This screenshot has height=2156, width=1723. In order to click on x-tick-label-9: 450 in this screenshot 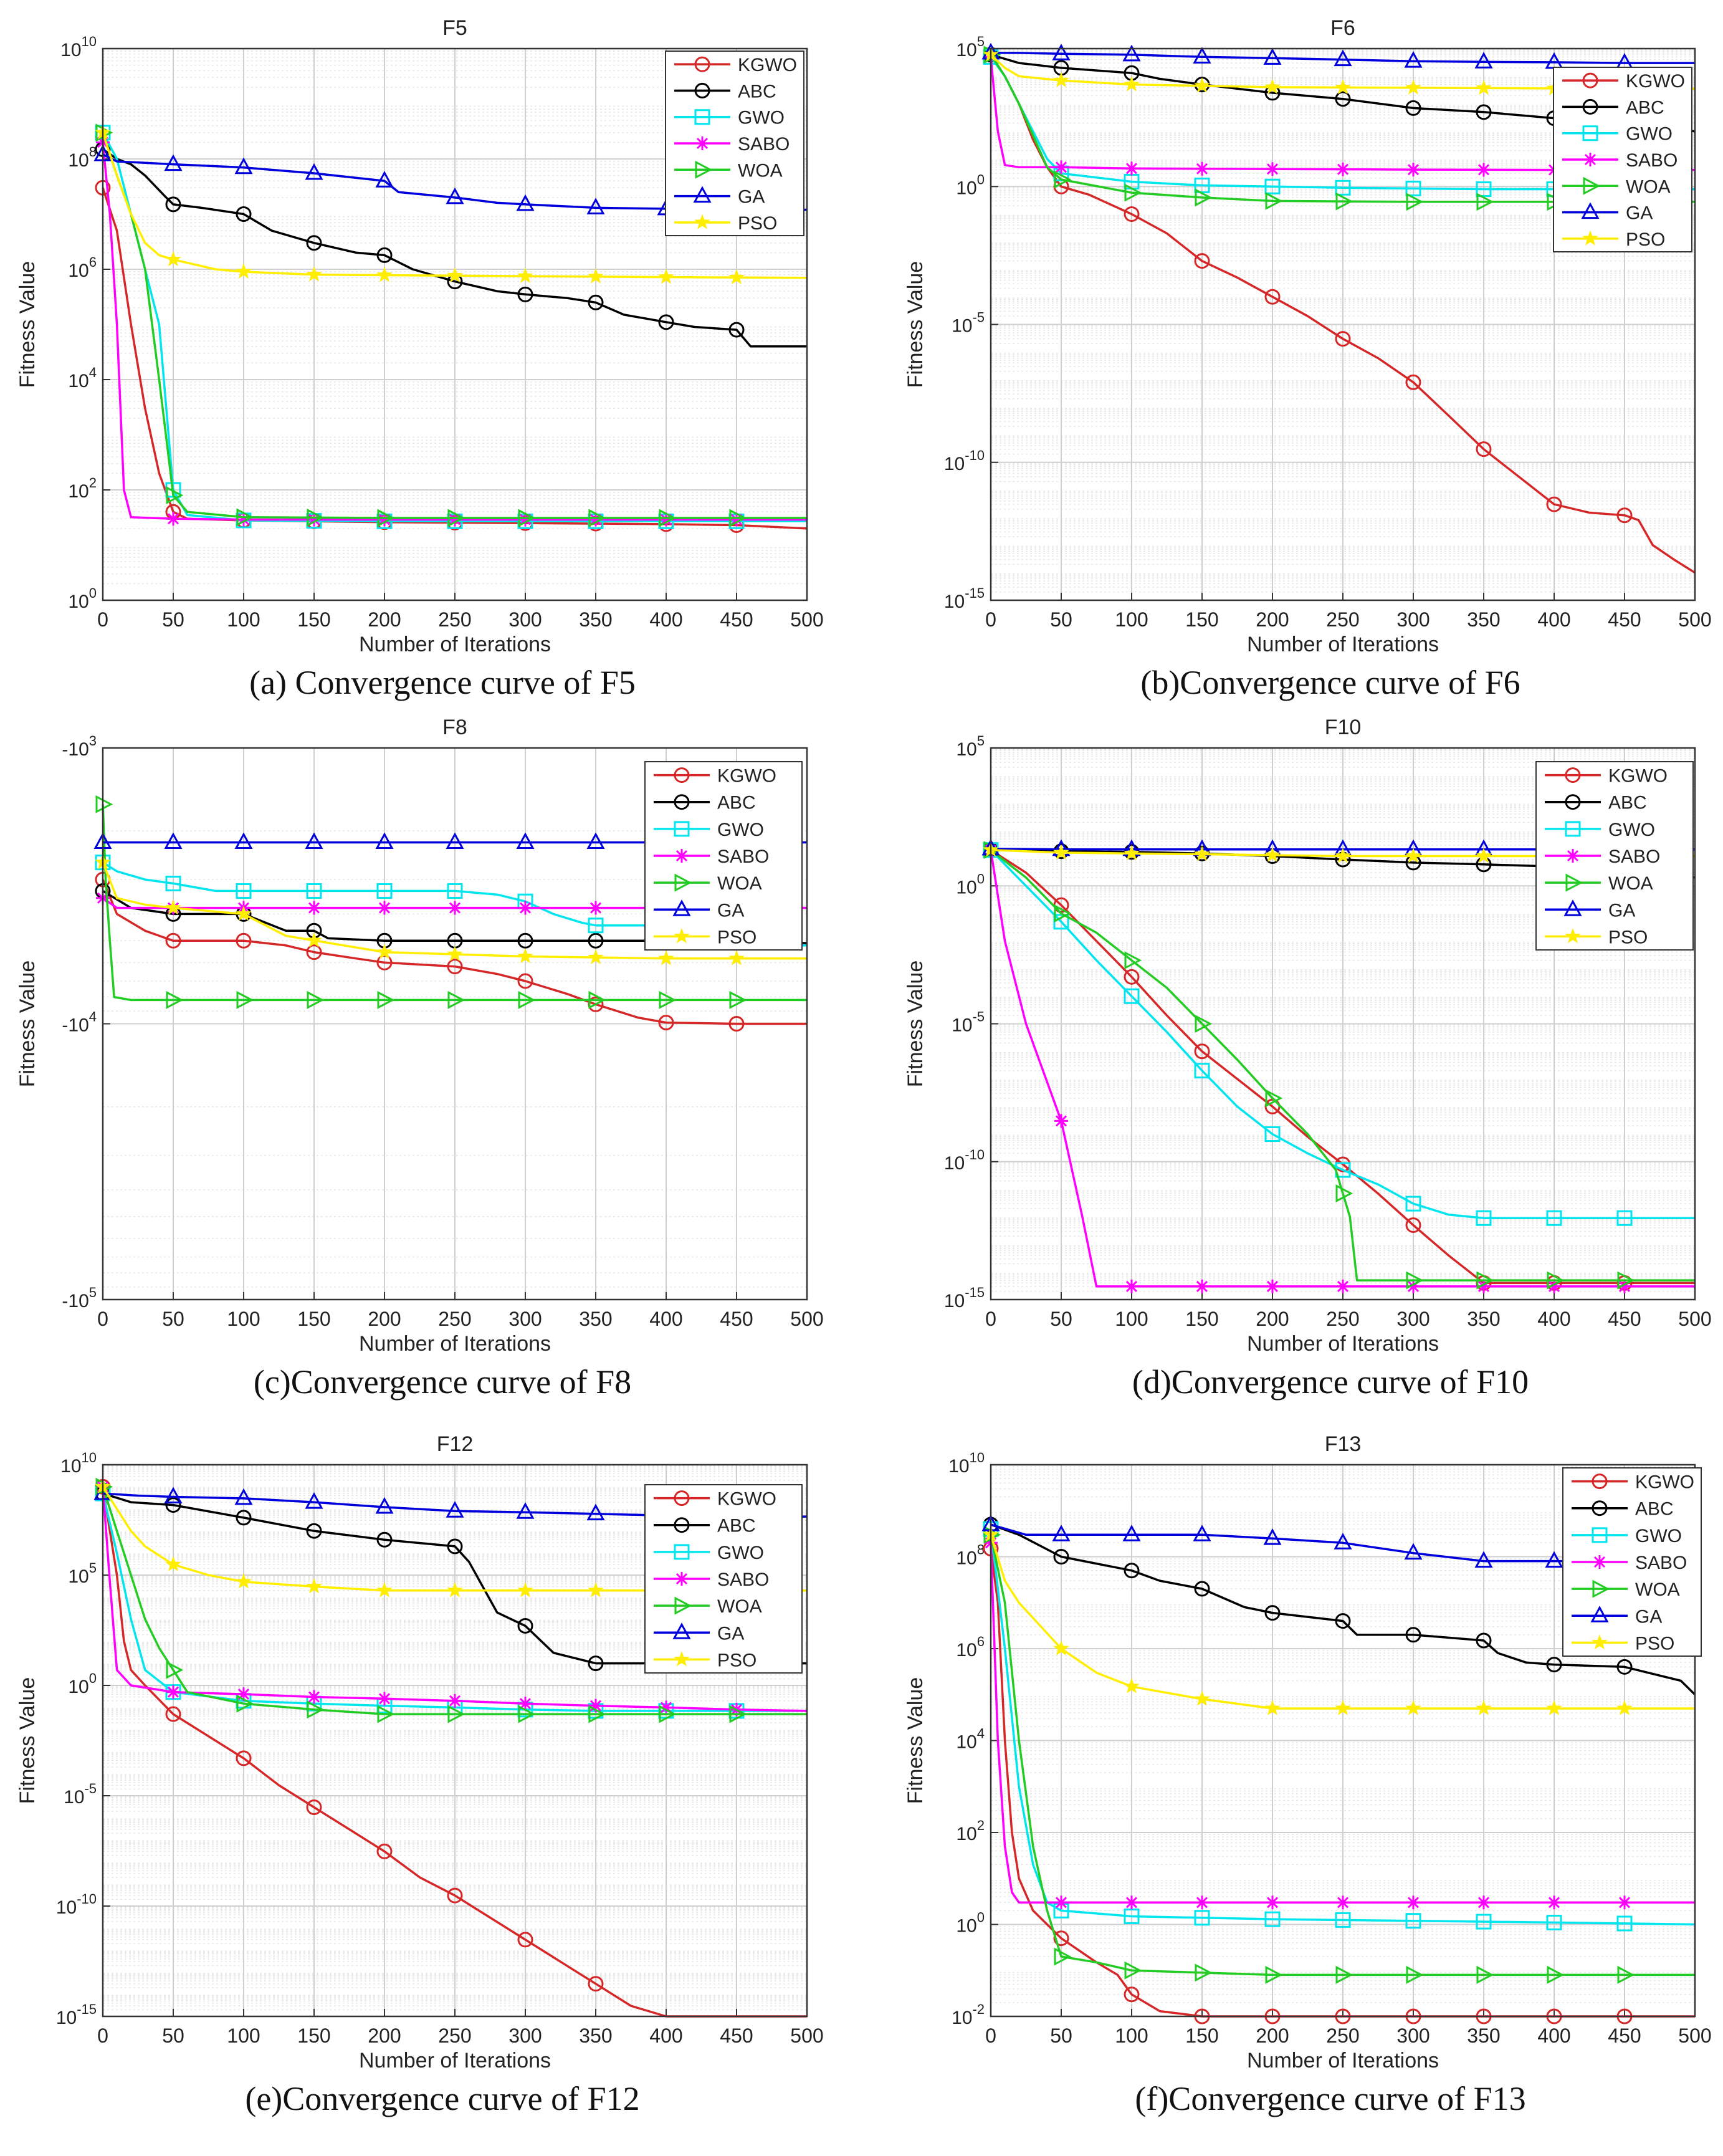, I will do `click(737, 2036)`.